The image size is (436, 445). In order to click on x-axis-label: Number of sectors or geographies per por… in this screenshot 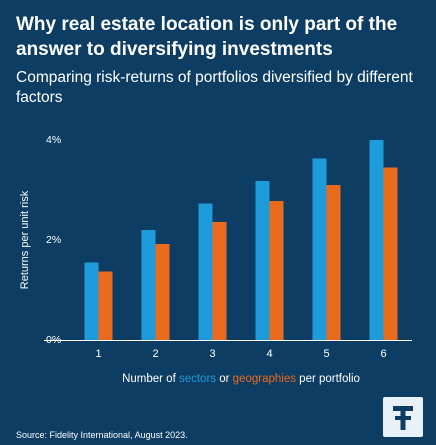, I will do `click(241, 379)`.